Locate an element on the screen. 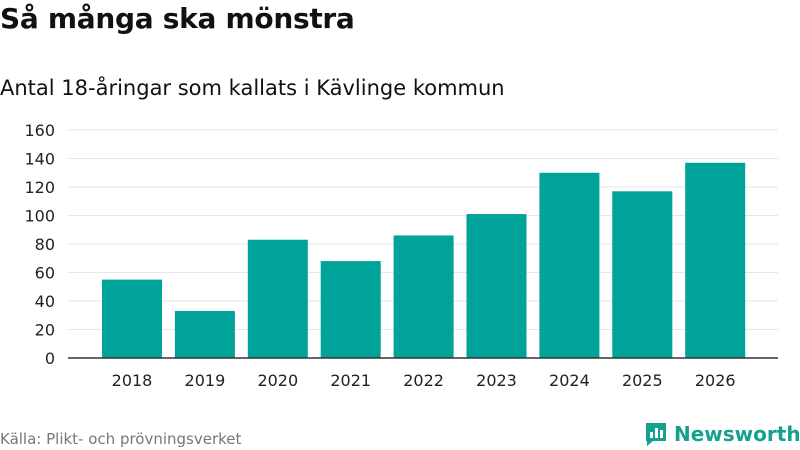 Image resolution: width=800 pixels, height=450 pixels. x-tick-label: 2024 is located at coordinates (569, 380).